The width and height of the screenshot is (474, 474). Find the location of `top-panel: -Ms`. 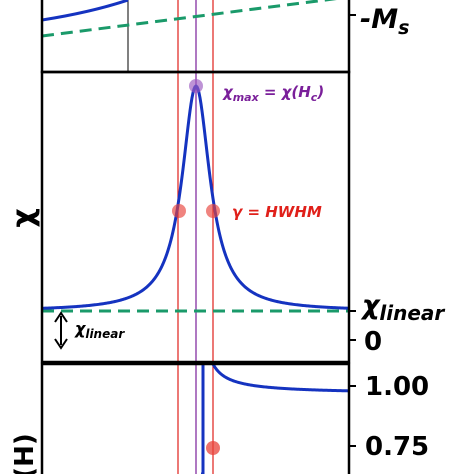

top-panel: -Ms is located at coordinates (225, 36).